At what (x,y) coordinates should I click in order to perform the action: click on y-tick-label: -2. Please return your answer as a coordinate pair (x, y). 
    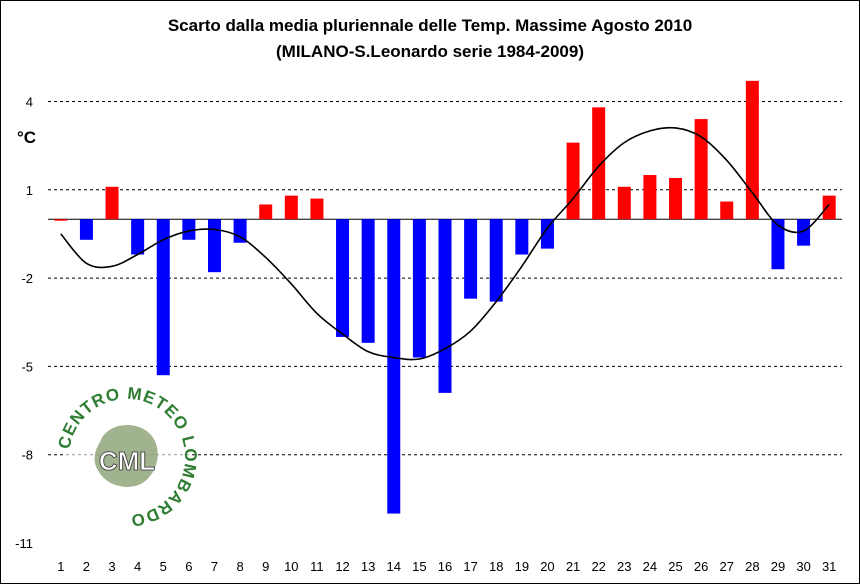
    Looking at the image, I should click on (27, 278).